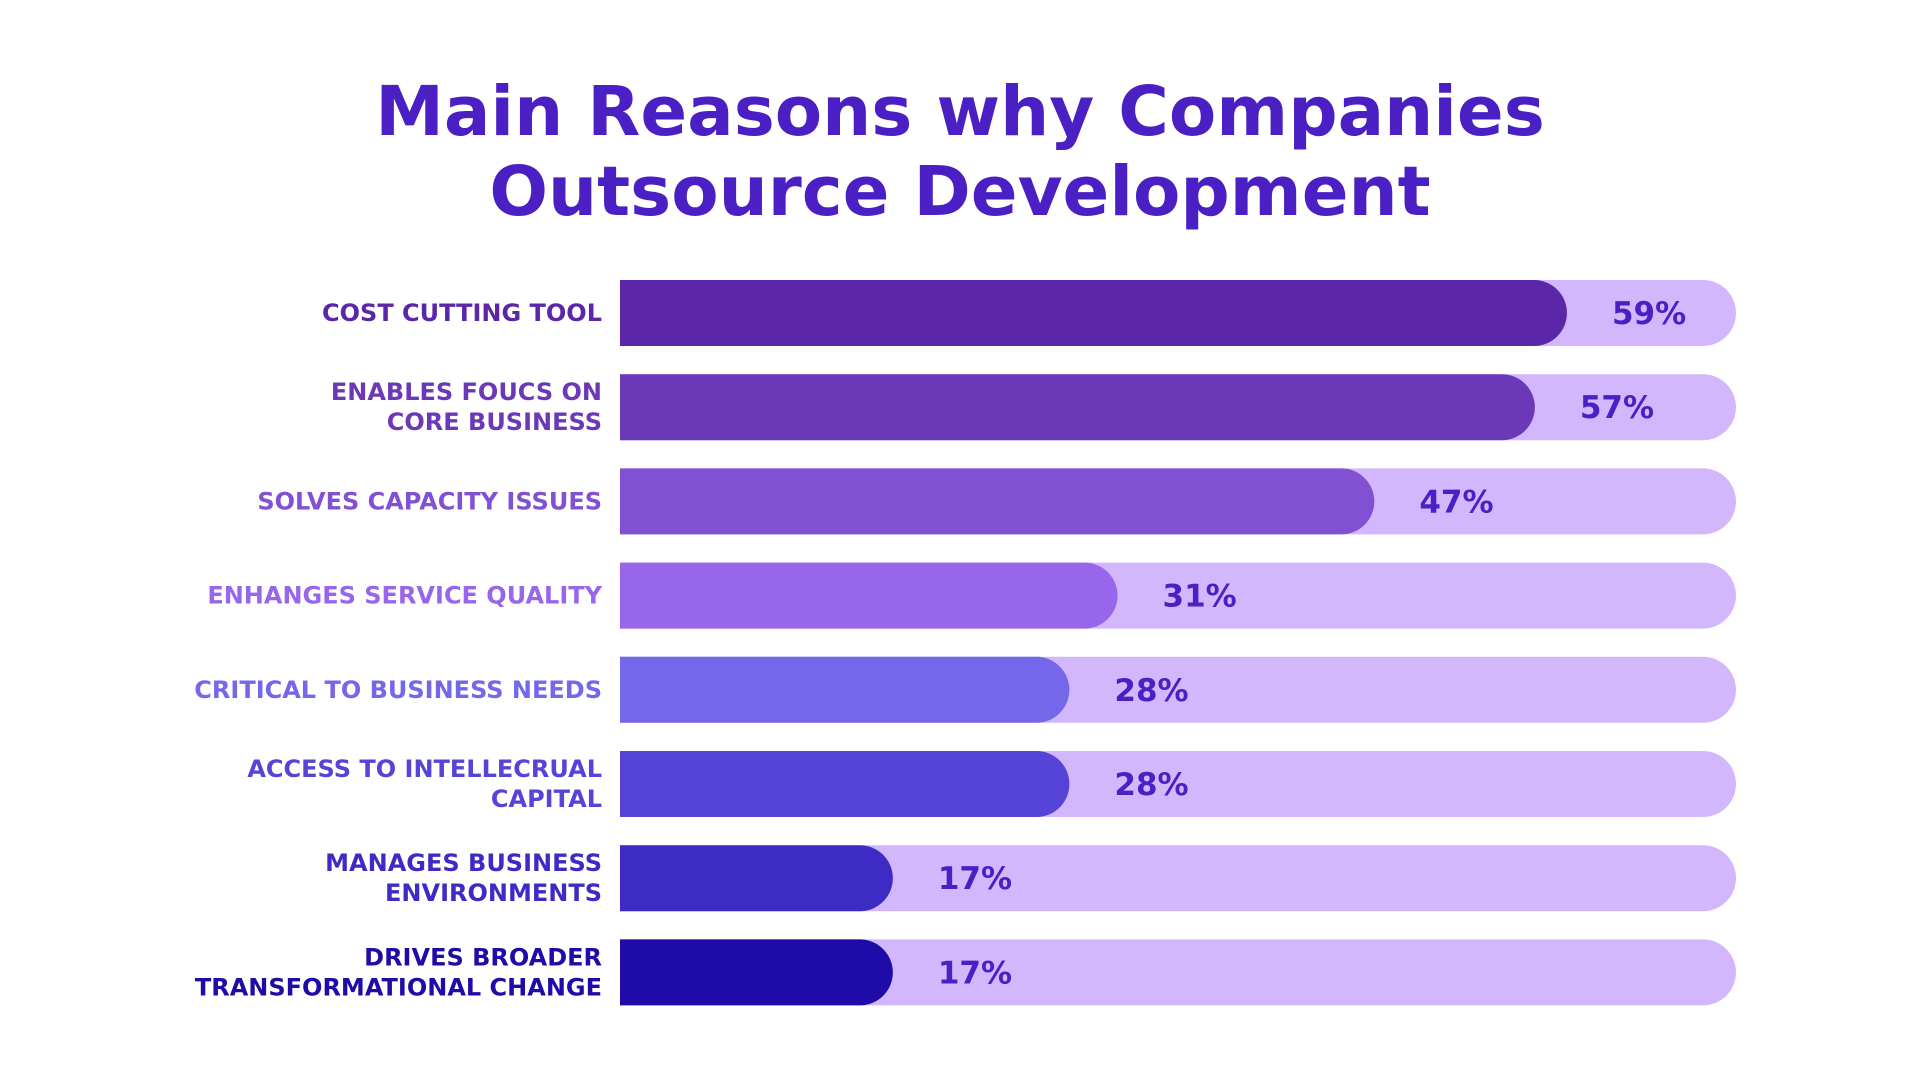  I want to click on category-label-line: ACCESS TO INTELLECRUAL, so click(424, 769).